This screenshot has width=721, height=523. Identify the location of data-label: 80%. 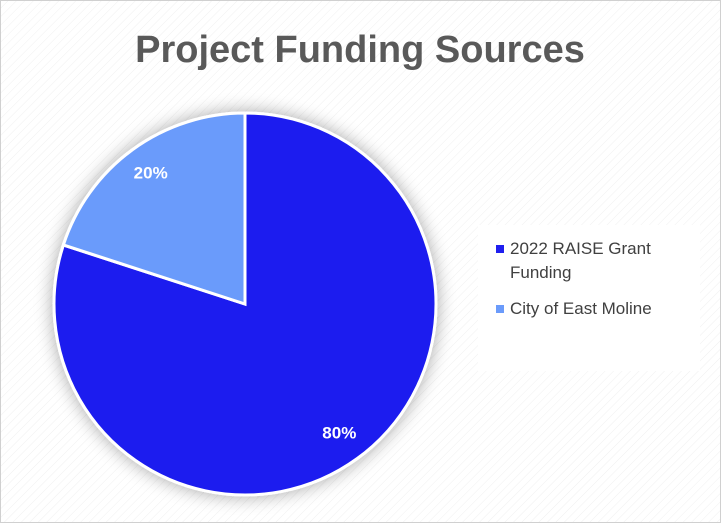
(339, 432).